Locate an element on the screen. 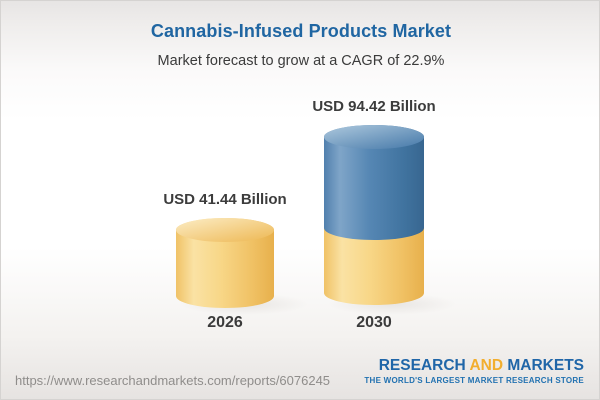  value-label-2030: USD 94.42 Billion is located at coordinates (374, 106).